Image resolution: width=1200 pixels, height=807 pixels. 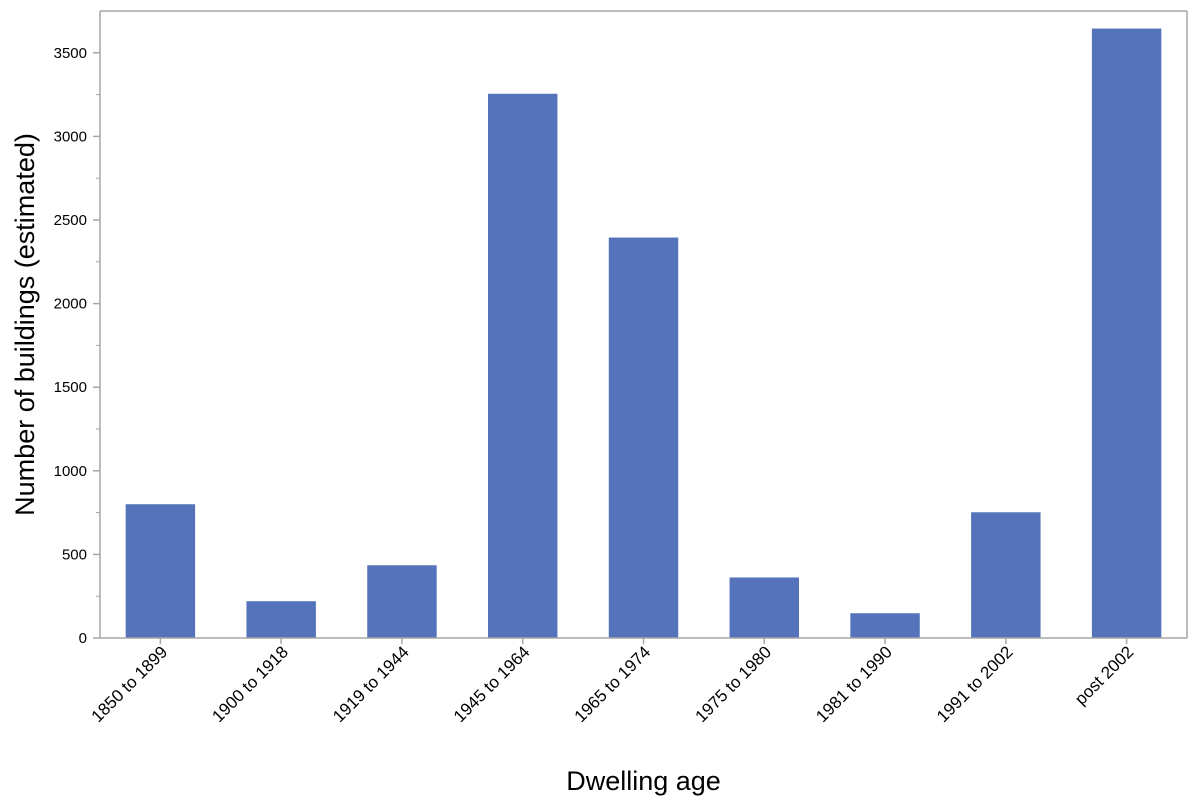 What do you see at coordinates (70, 387) in the screenshot?
I see `y-tick-label: 1500` at bounding box center [70, 387].